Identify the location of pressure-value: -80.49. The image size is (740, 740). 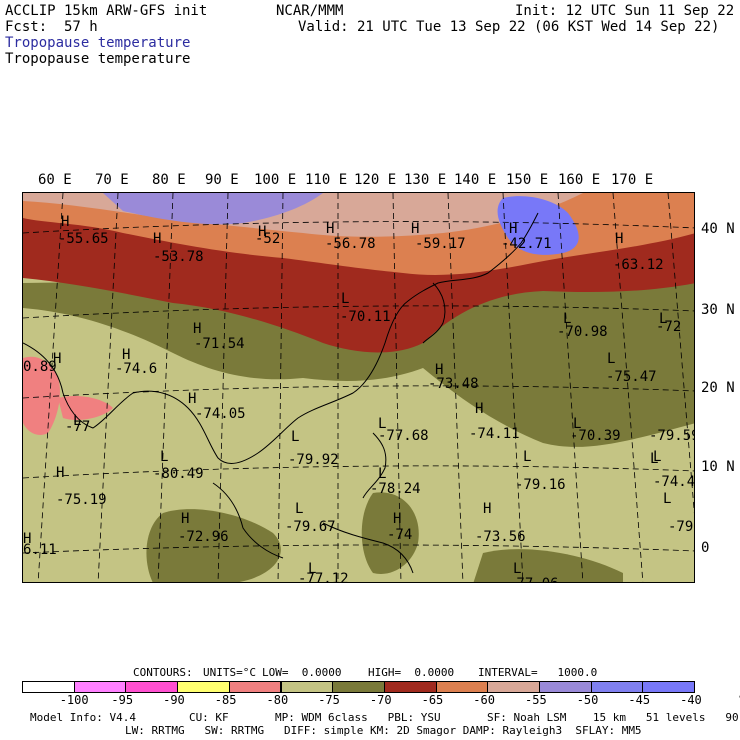
(178, 474).